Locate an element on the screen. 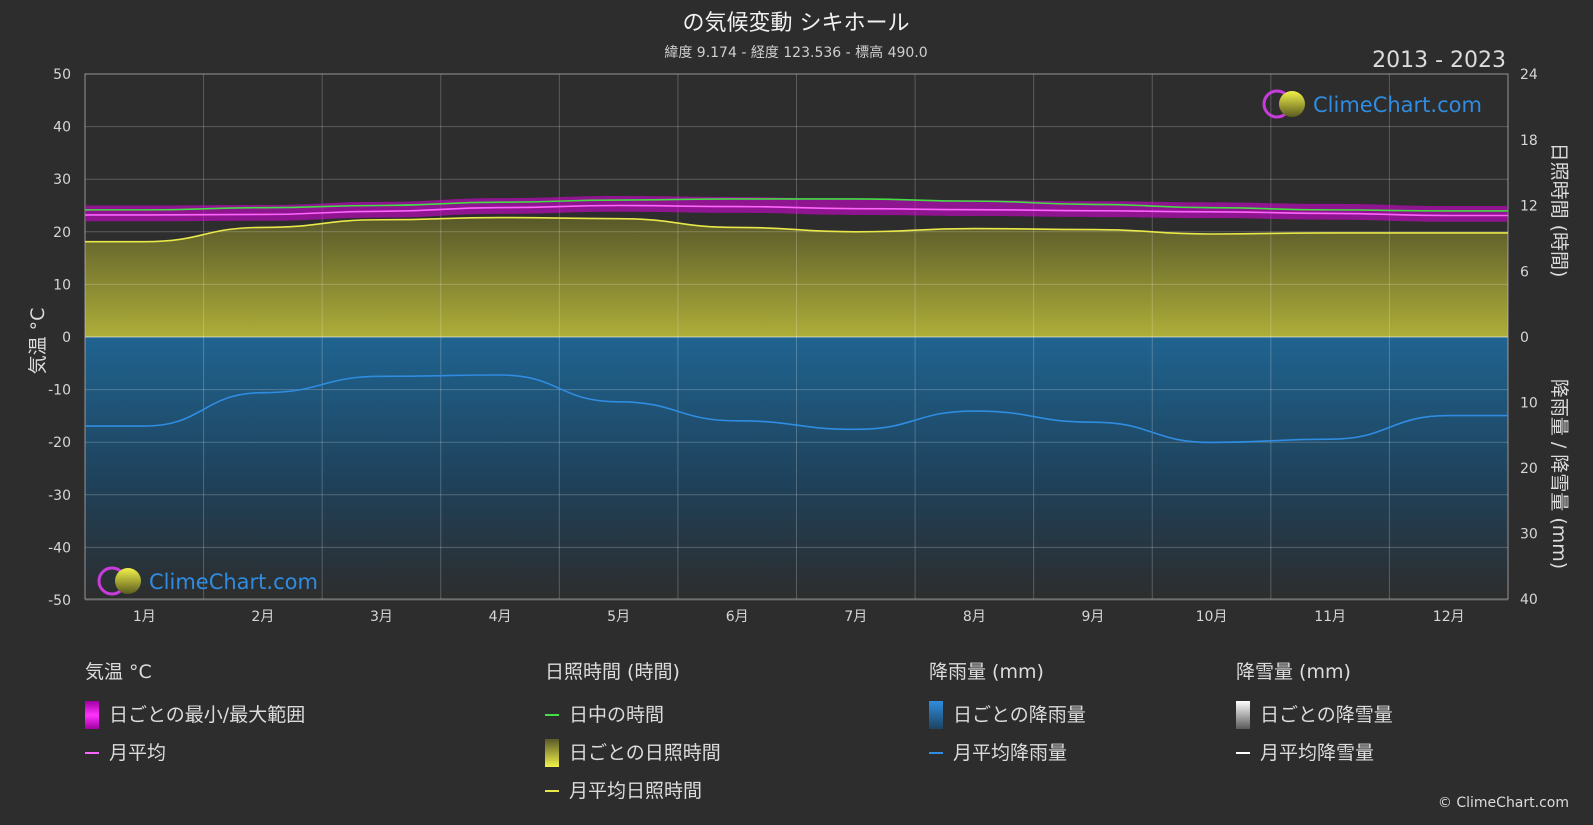 The height and width of the screenshot is (825, 1593). temp-mean-line is located at coordinates (796, 210).